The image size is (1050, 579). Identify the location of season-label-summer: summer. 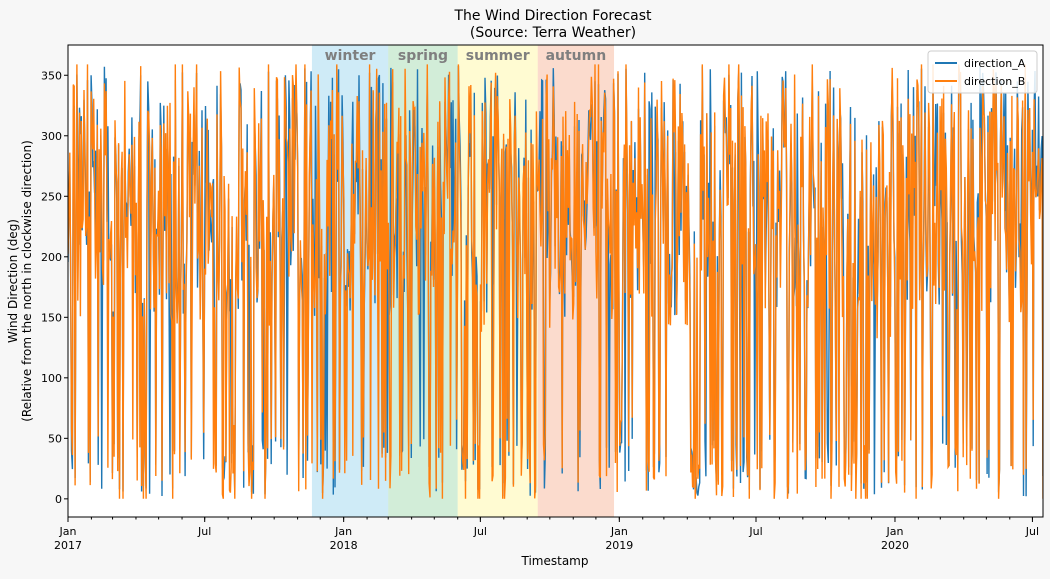
(498, 56).